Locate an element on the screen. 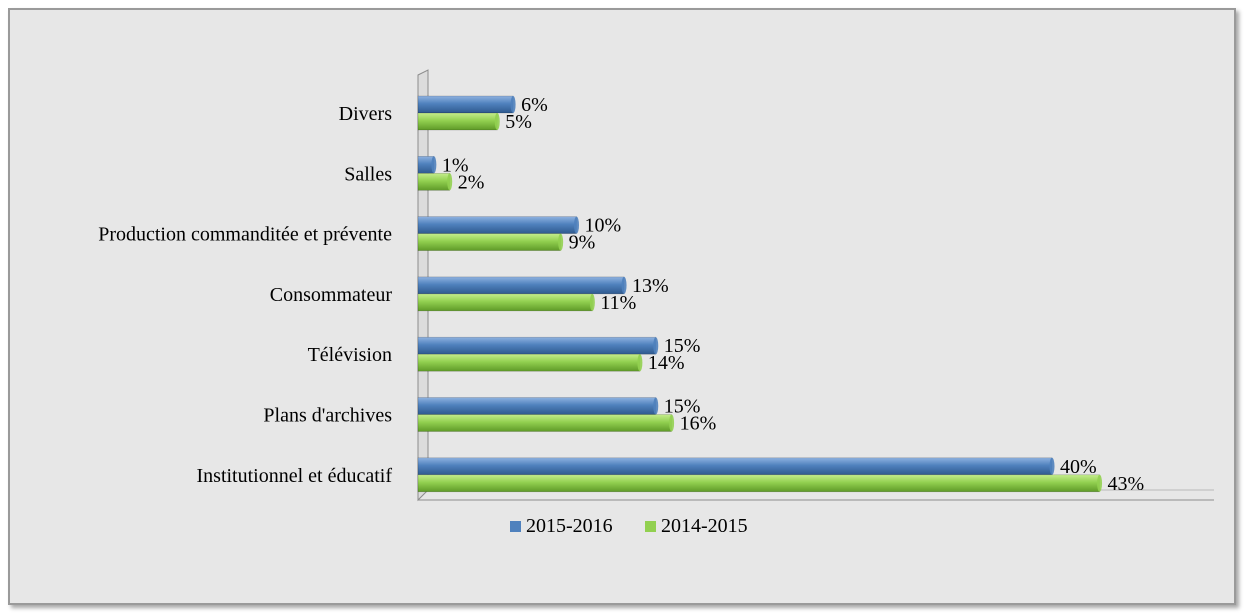 Image resolution: width=1244 pixels, height=613 pixels. category-label: Salles is located at coordinates (368, 174).